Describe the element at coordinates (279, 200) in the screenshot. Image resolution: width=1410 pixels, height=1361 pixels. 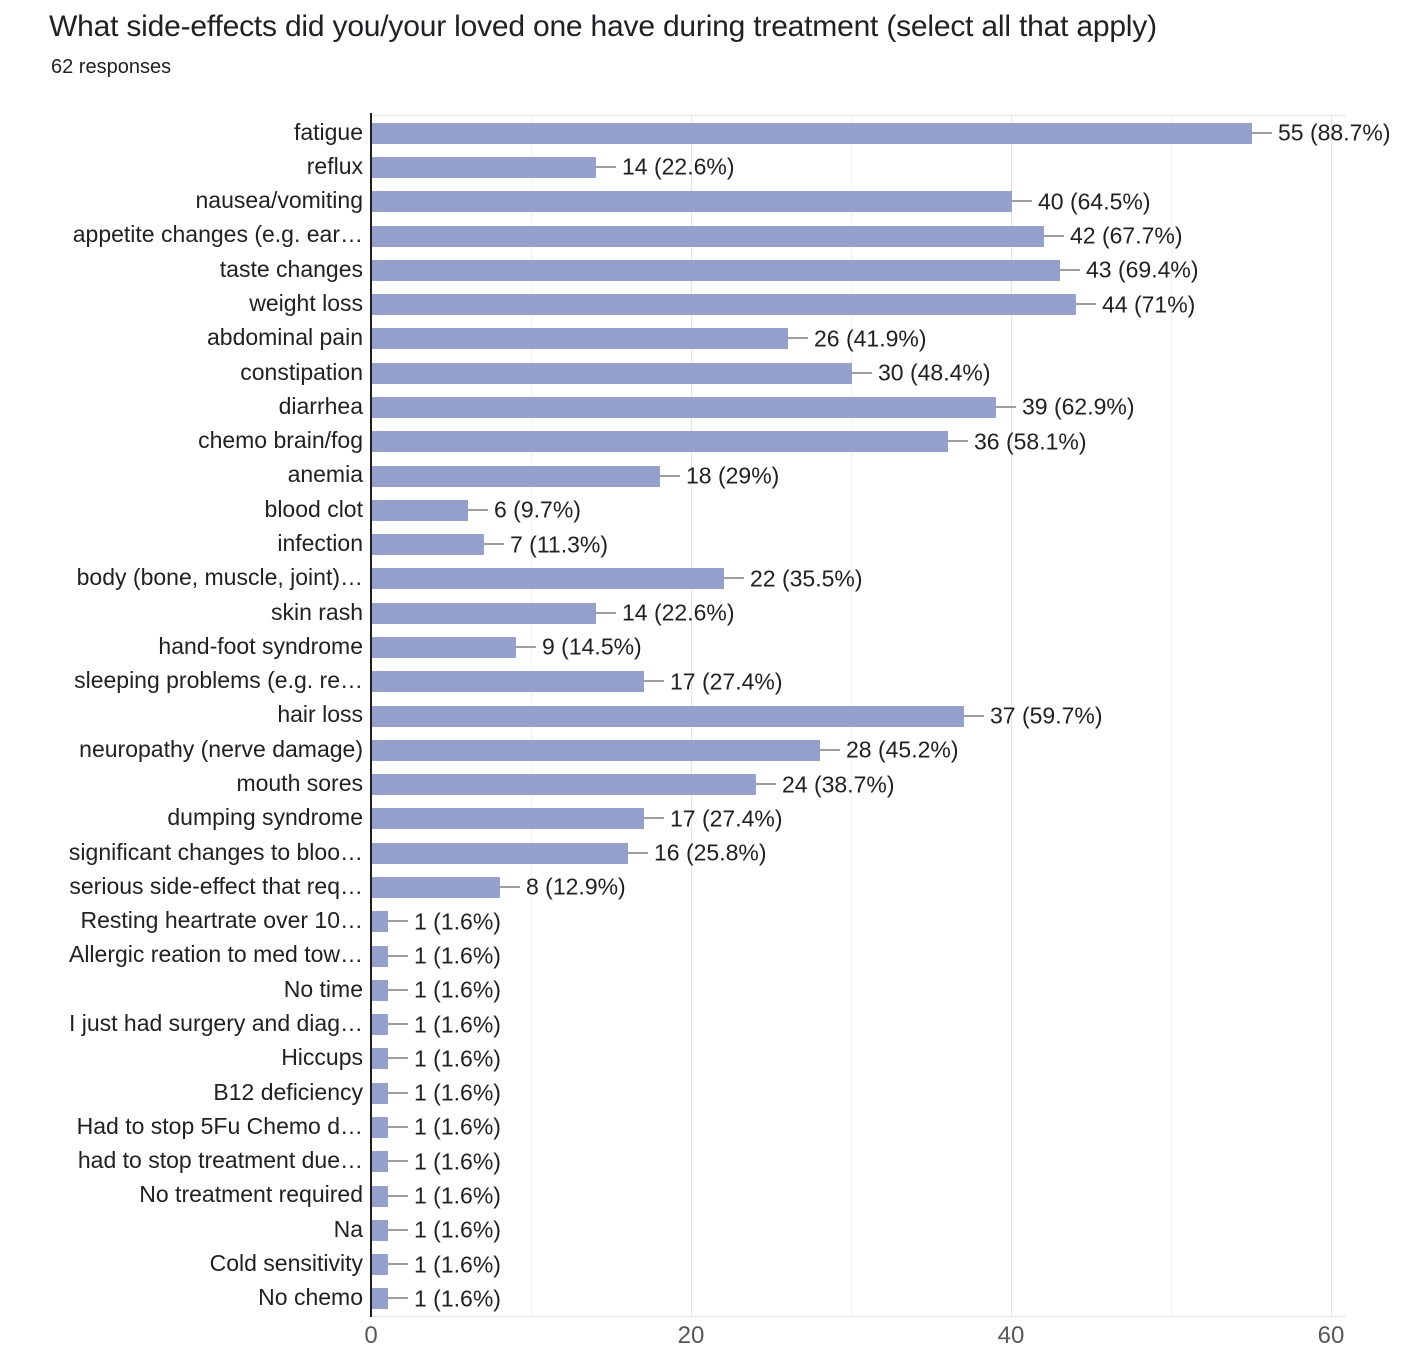
I see `category-label: nausea/vomiting` at that location.